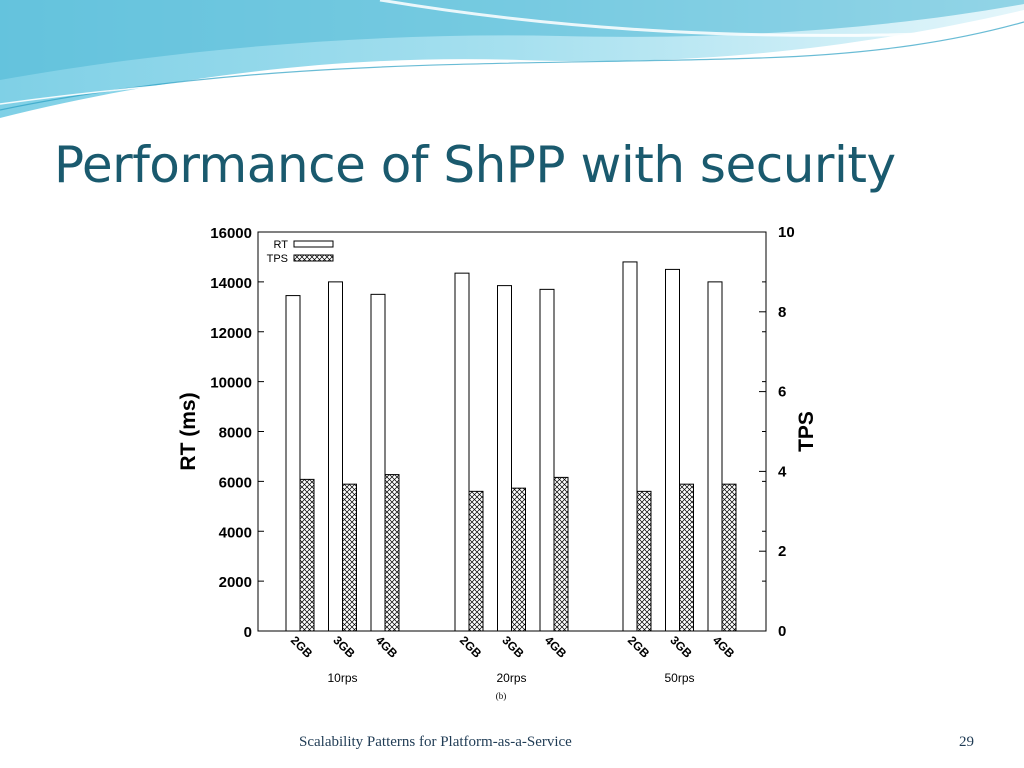  I want to click on y2-tick-label: 4, so click(782, 471).